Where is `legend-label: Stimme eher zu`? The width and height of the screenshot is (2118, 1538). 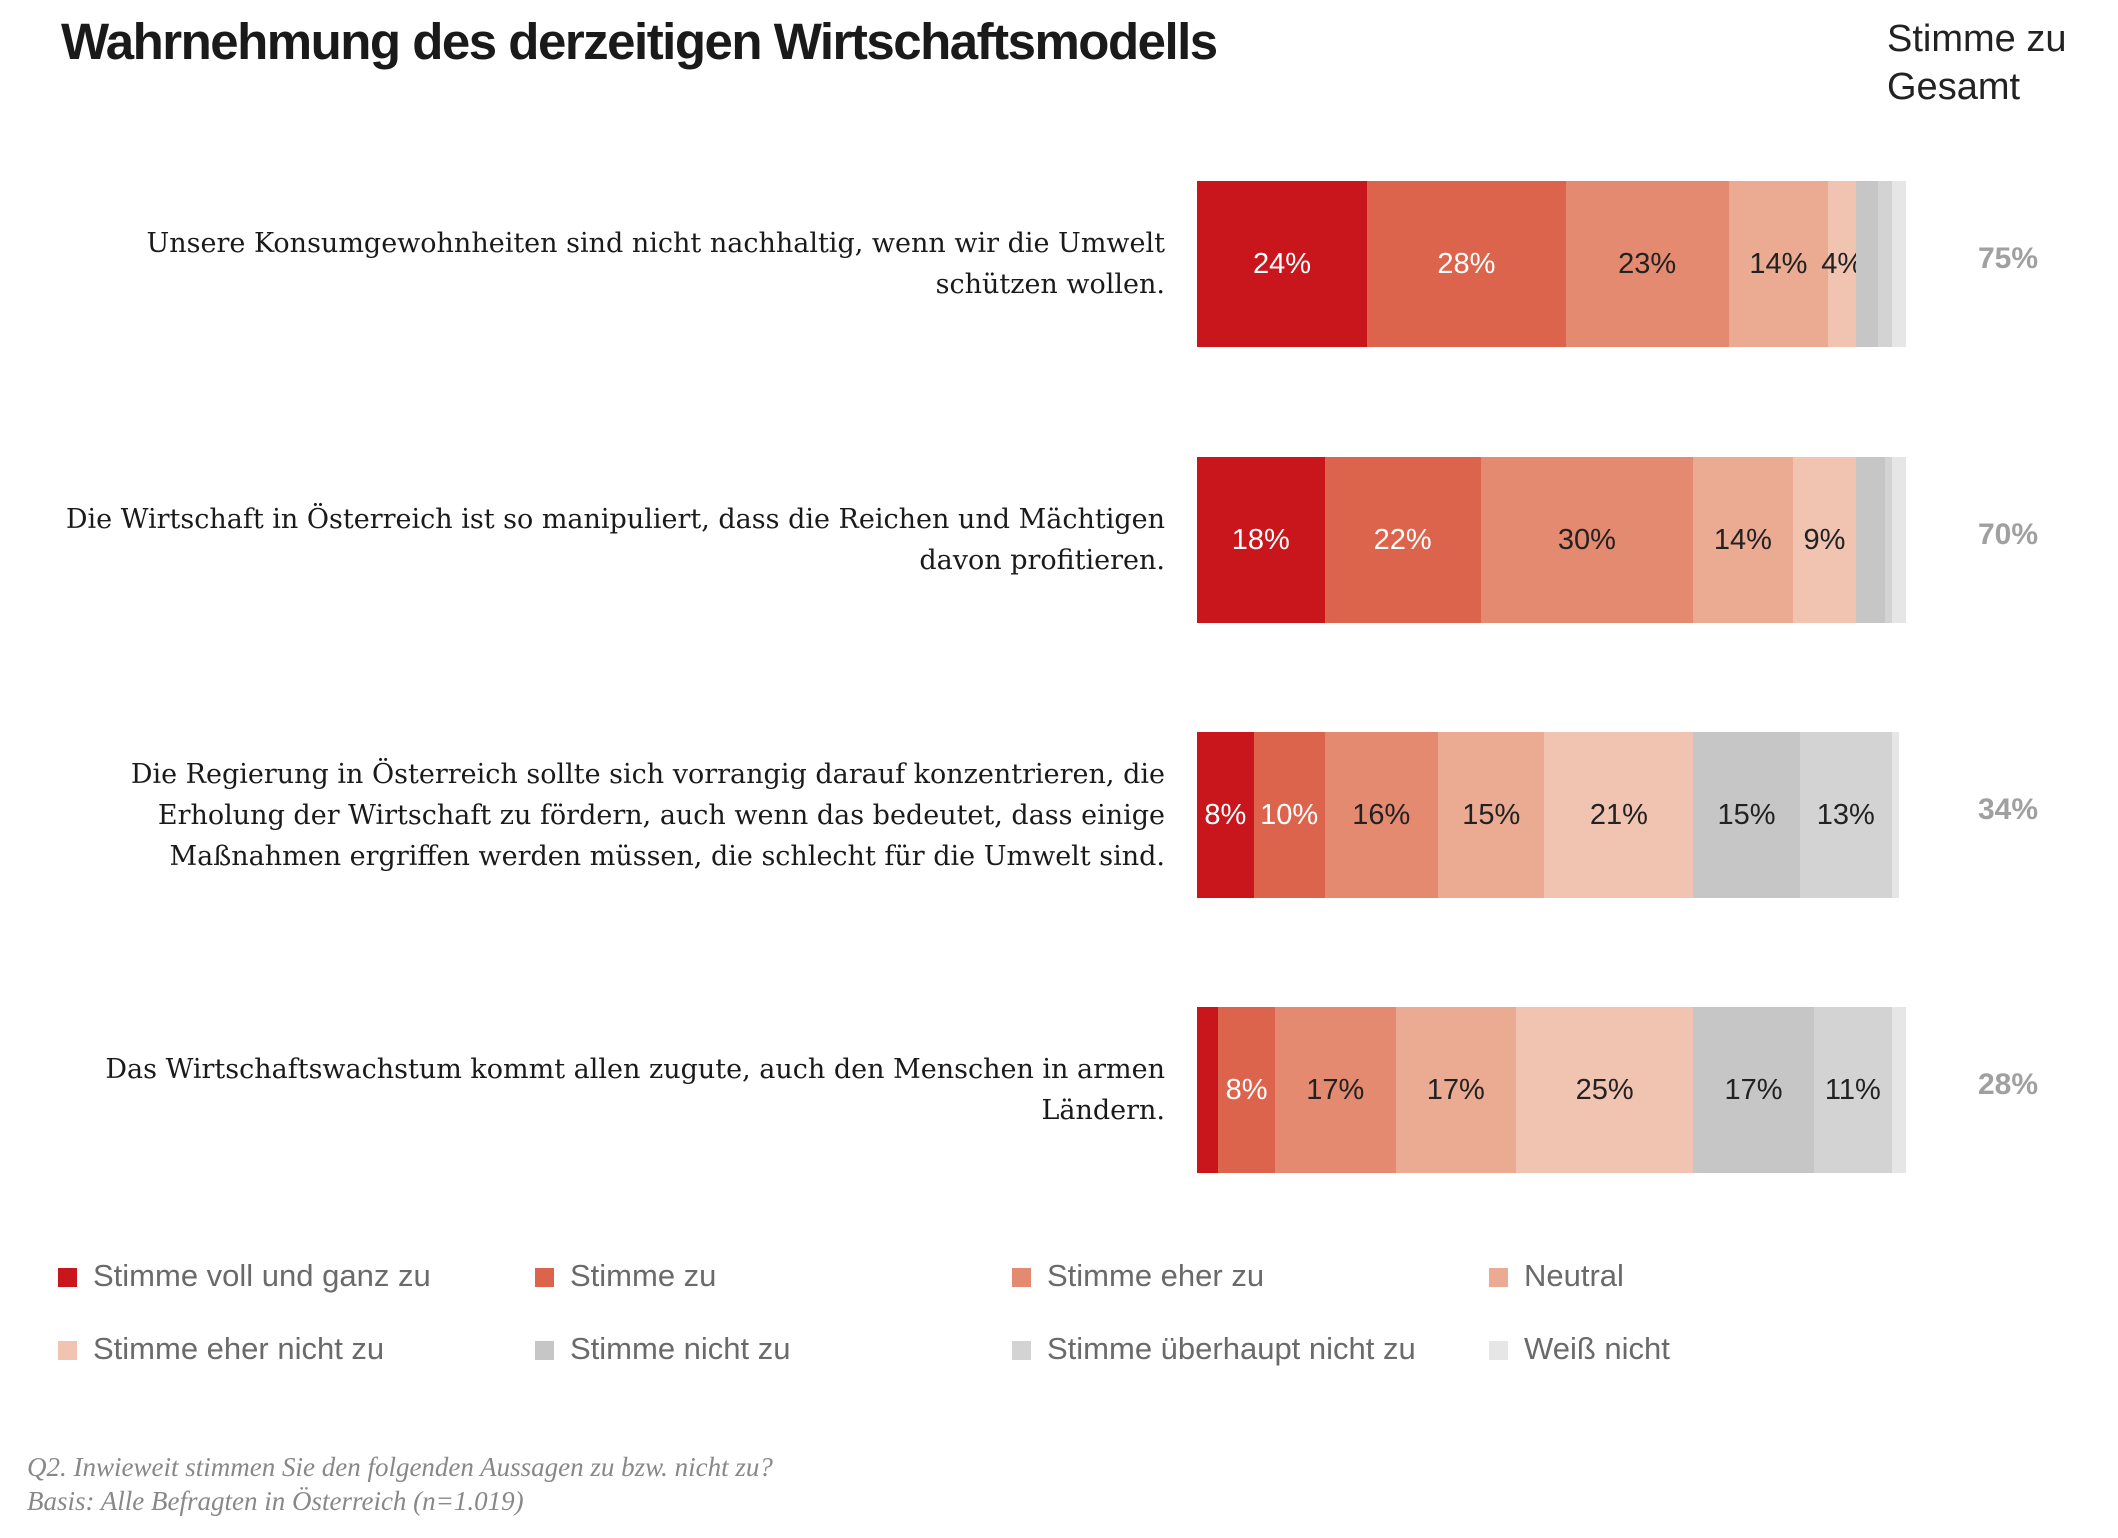 legend-label: Stimme eher zu is located at coordinates (1156, 1275).